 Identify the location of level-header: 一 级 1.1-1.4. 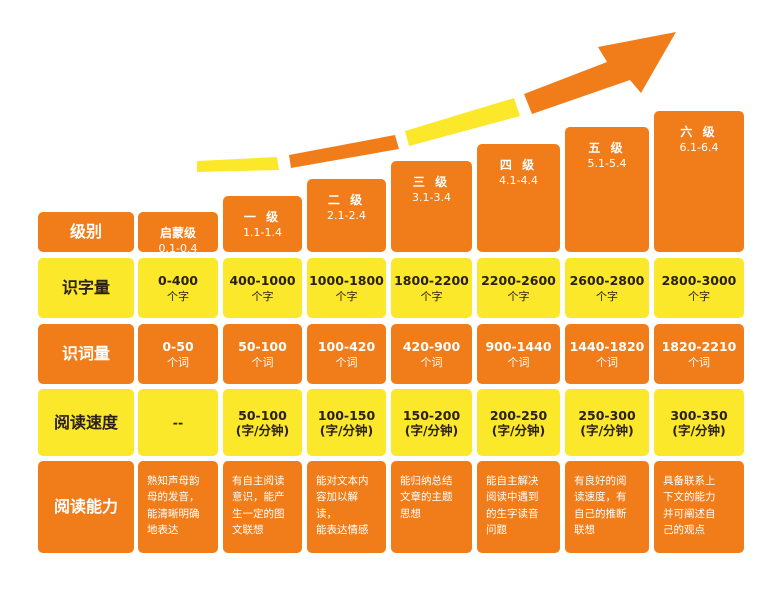
(262, 224).